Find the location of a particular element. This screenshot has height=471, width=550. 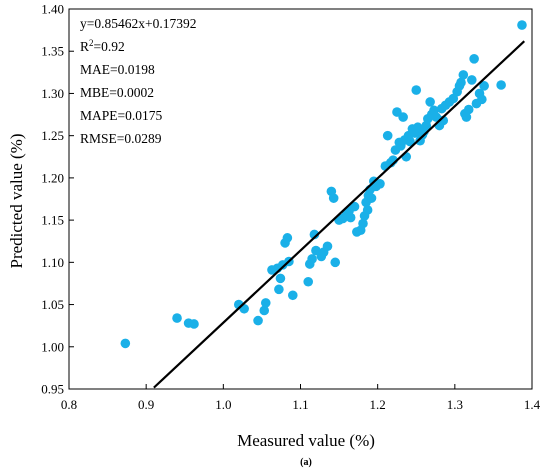

y-tick-label: 1.35 is located at coordinates (52, 51).